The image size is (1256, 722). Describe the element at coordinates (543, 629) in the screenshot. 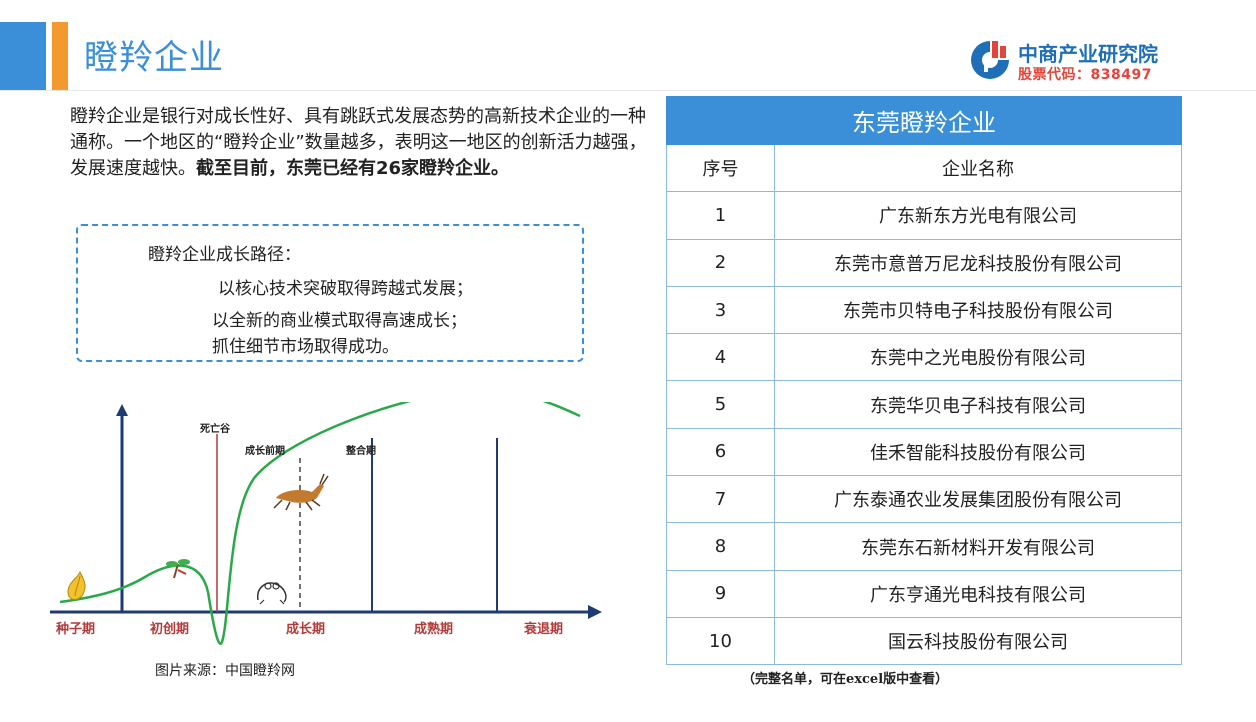

I see `stage-label: 衰退期` at that location.